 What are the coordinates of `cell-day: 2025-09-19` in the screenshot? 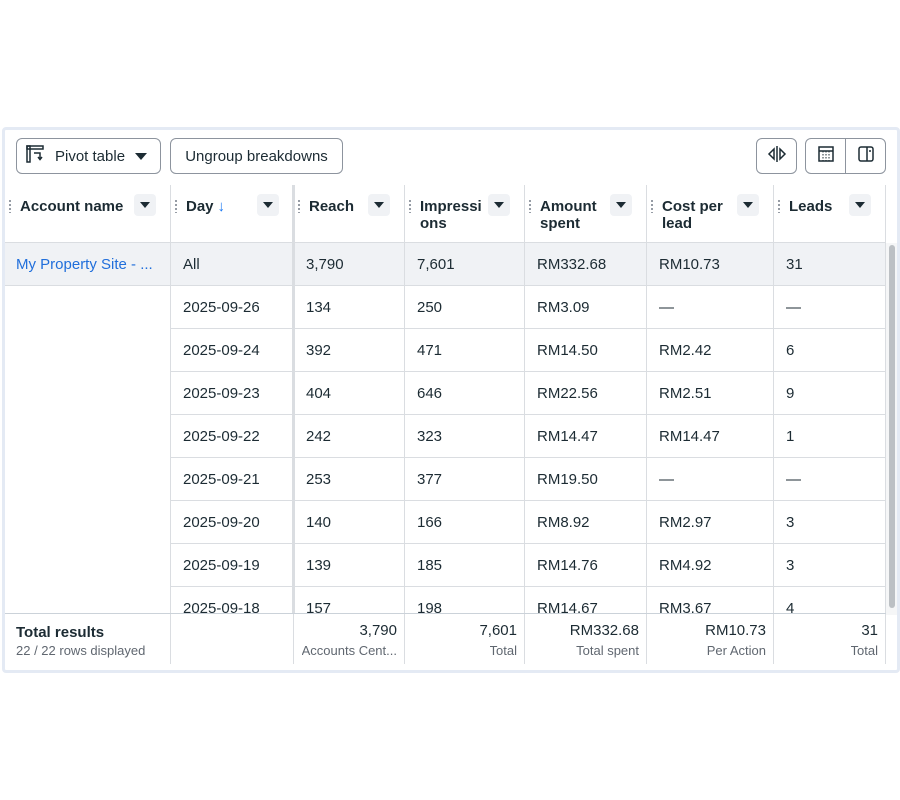 It's located at (232, 565).